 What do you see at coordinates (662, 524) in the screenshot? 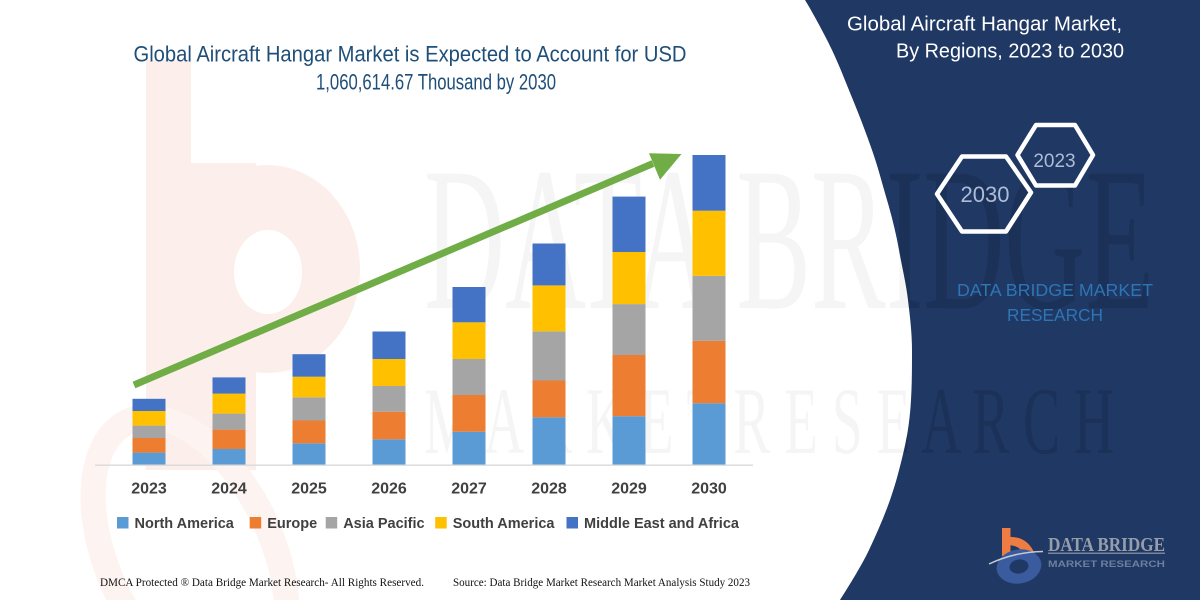
I see `svg-text: Middle East and Africa` at bounding box center [662, 524].